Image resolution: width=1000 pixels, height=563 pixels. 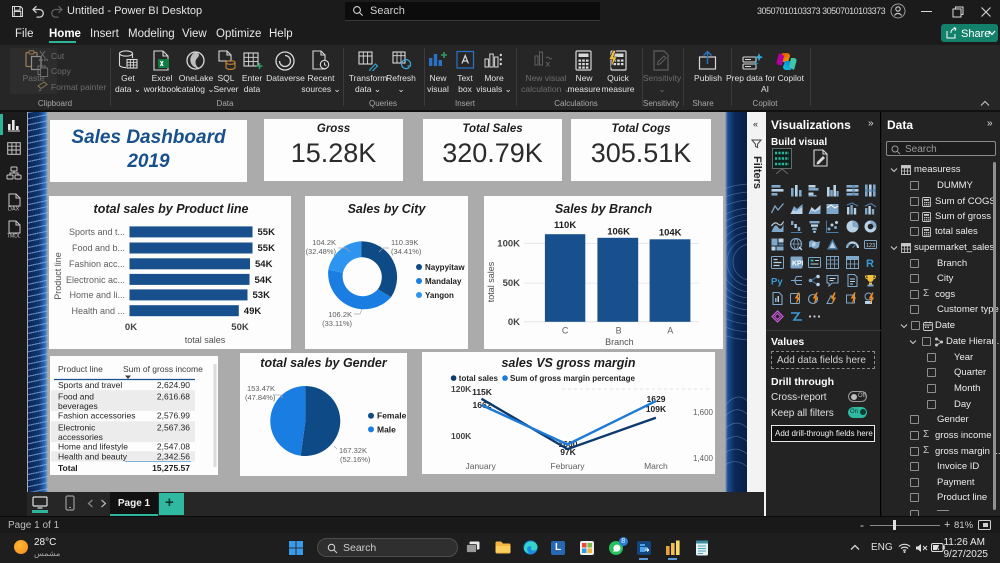 I want to click on svg-text: Py, so click(x=777, y=282).